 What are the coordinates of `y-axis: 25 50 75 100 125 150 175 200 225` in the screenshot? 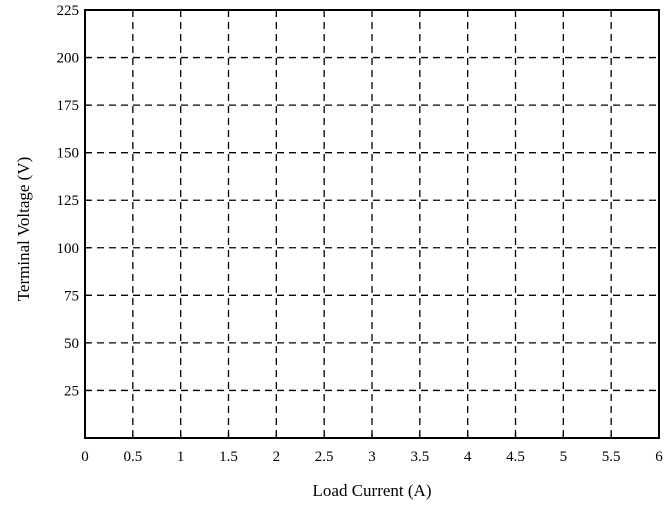 It's located at (73, 201).